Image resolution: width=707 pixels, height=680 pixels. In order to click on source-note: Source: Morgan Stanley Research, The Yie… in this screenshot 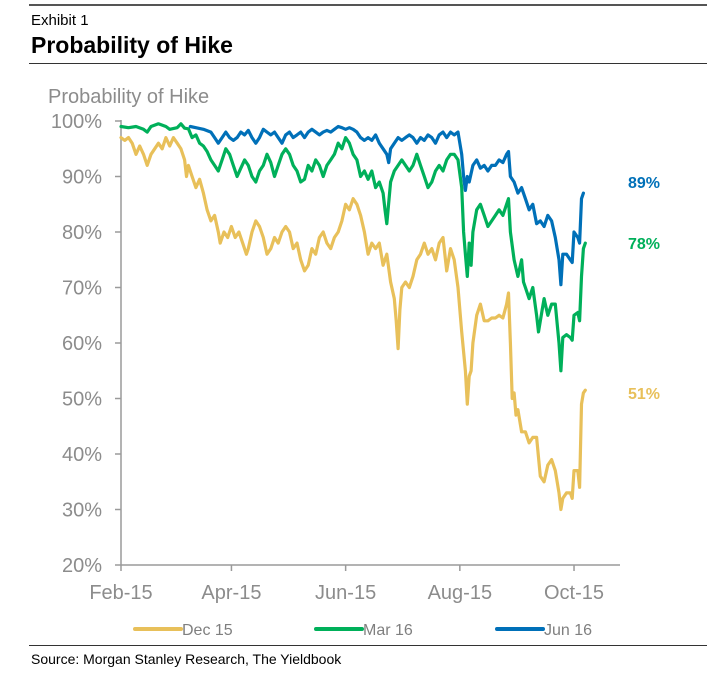, I will do `click(186, 659)`.